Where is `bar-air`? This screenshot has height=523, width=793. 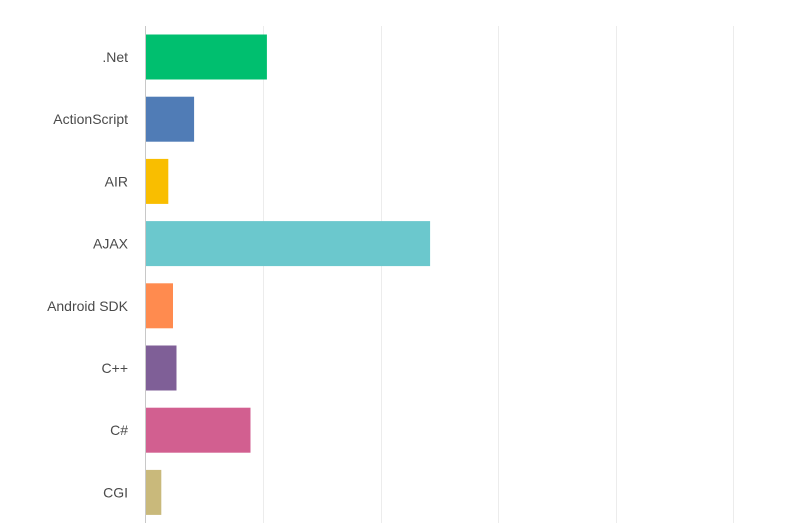 bar-air is located at coordinates (157, 181).